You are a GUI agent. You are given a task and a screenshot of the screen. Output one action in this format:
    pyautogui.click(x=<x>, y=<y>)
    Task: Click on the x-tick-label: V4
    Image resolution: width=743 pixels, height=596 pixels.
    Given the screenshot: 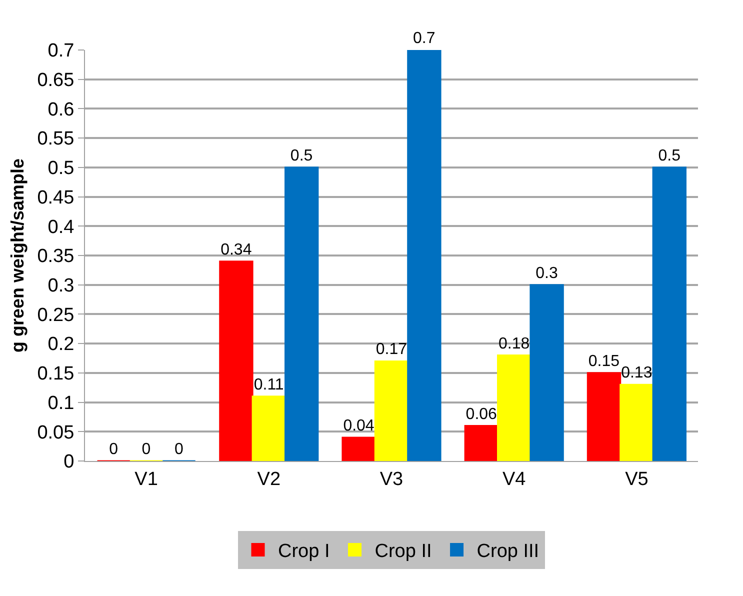 What is the action you would take?
    pyautogui.click(x=514, y=479)
    